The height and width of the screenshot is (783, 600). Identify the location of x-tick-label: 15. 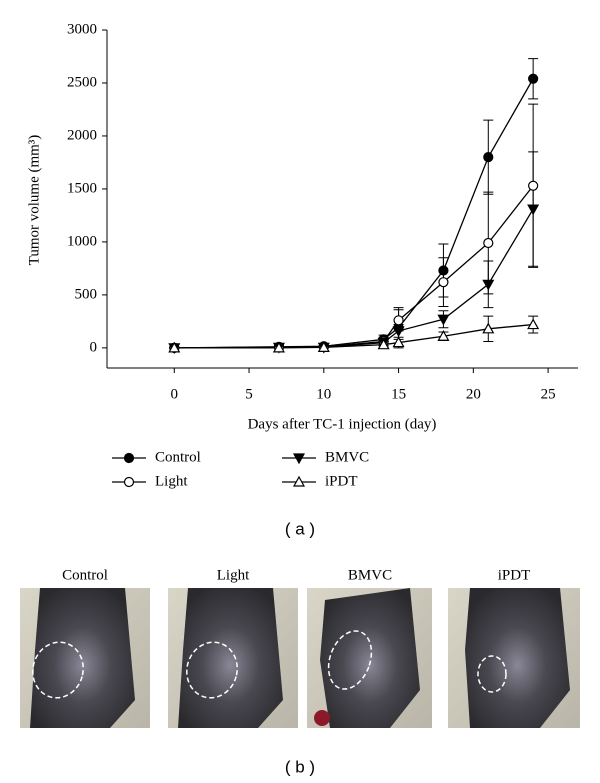
(398, 394).